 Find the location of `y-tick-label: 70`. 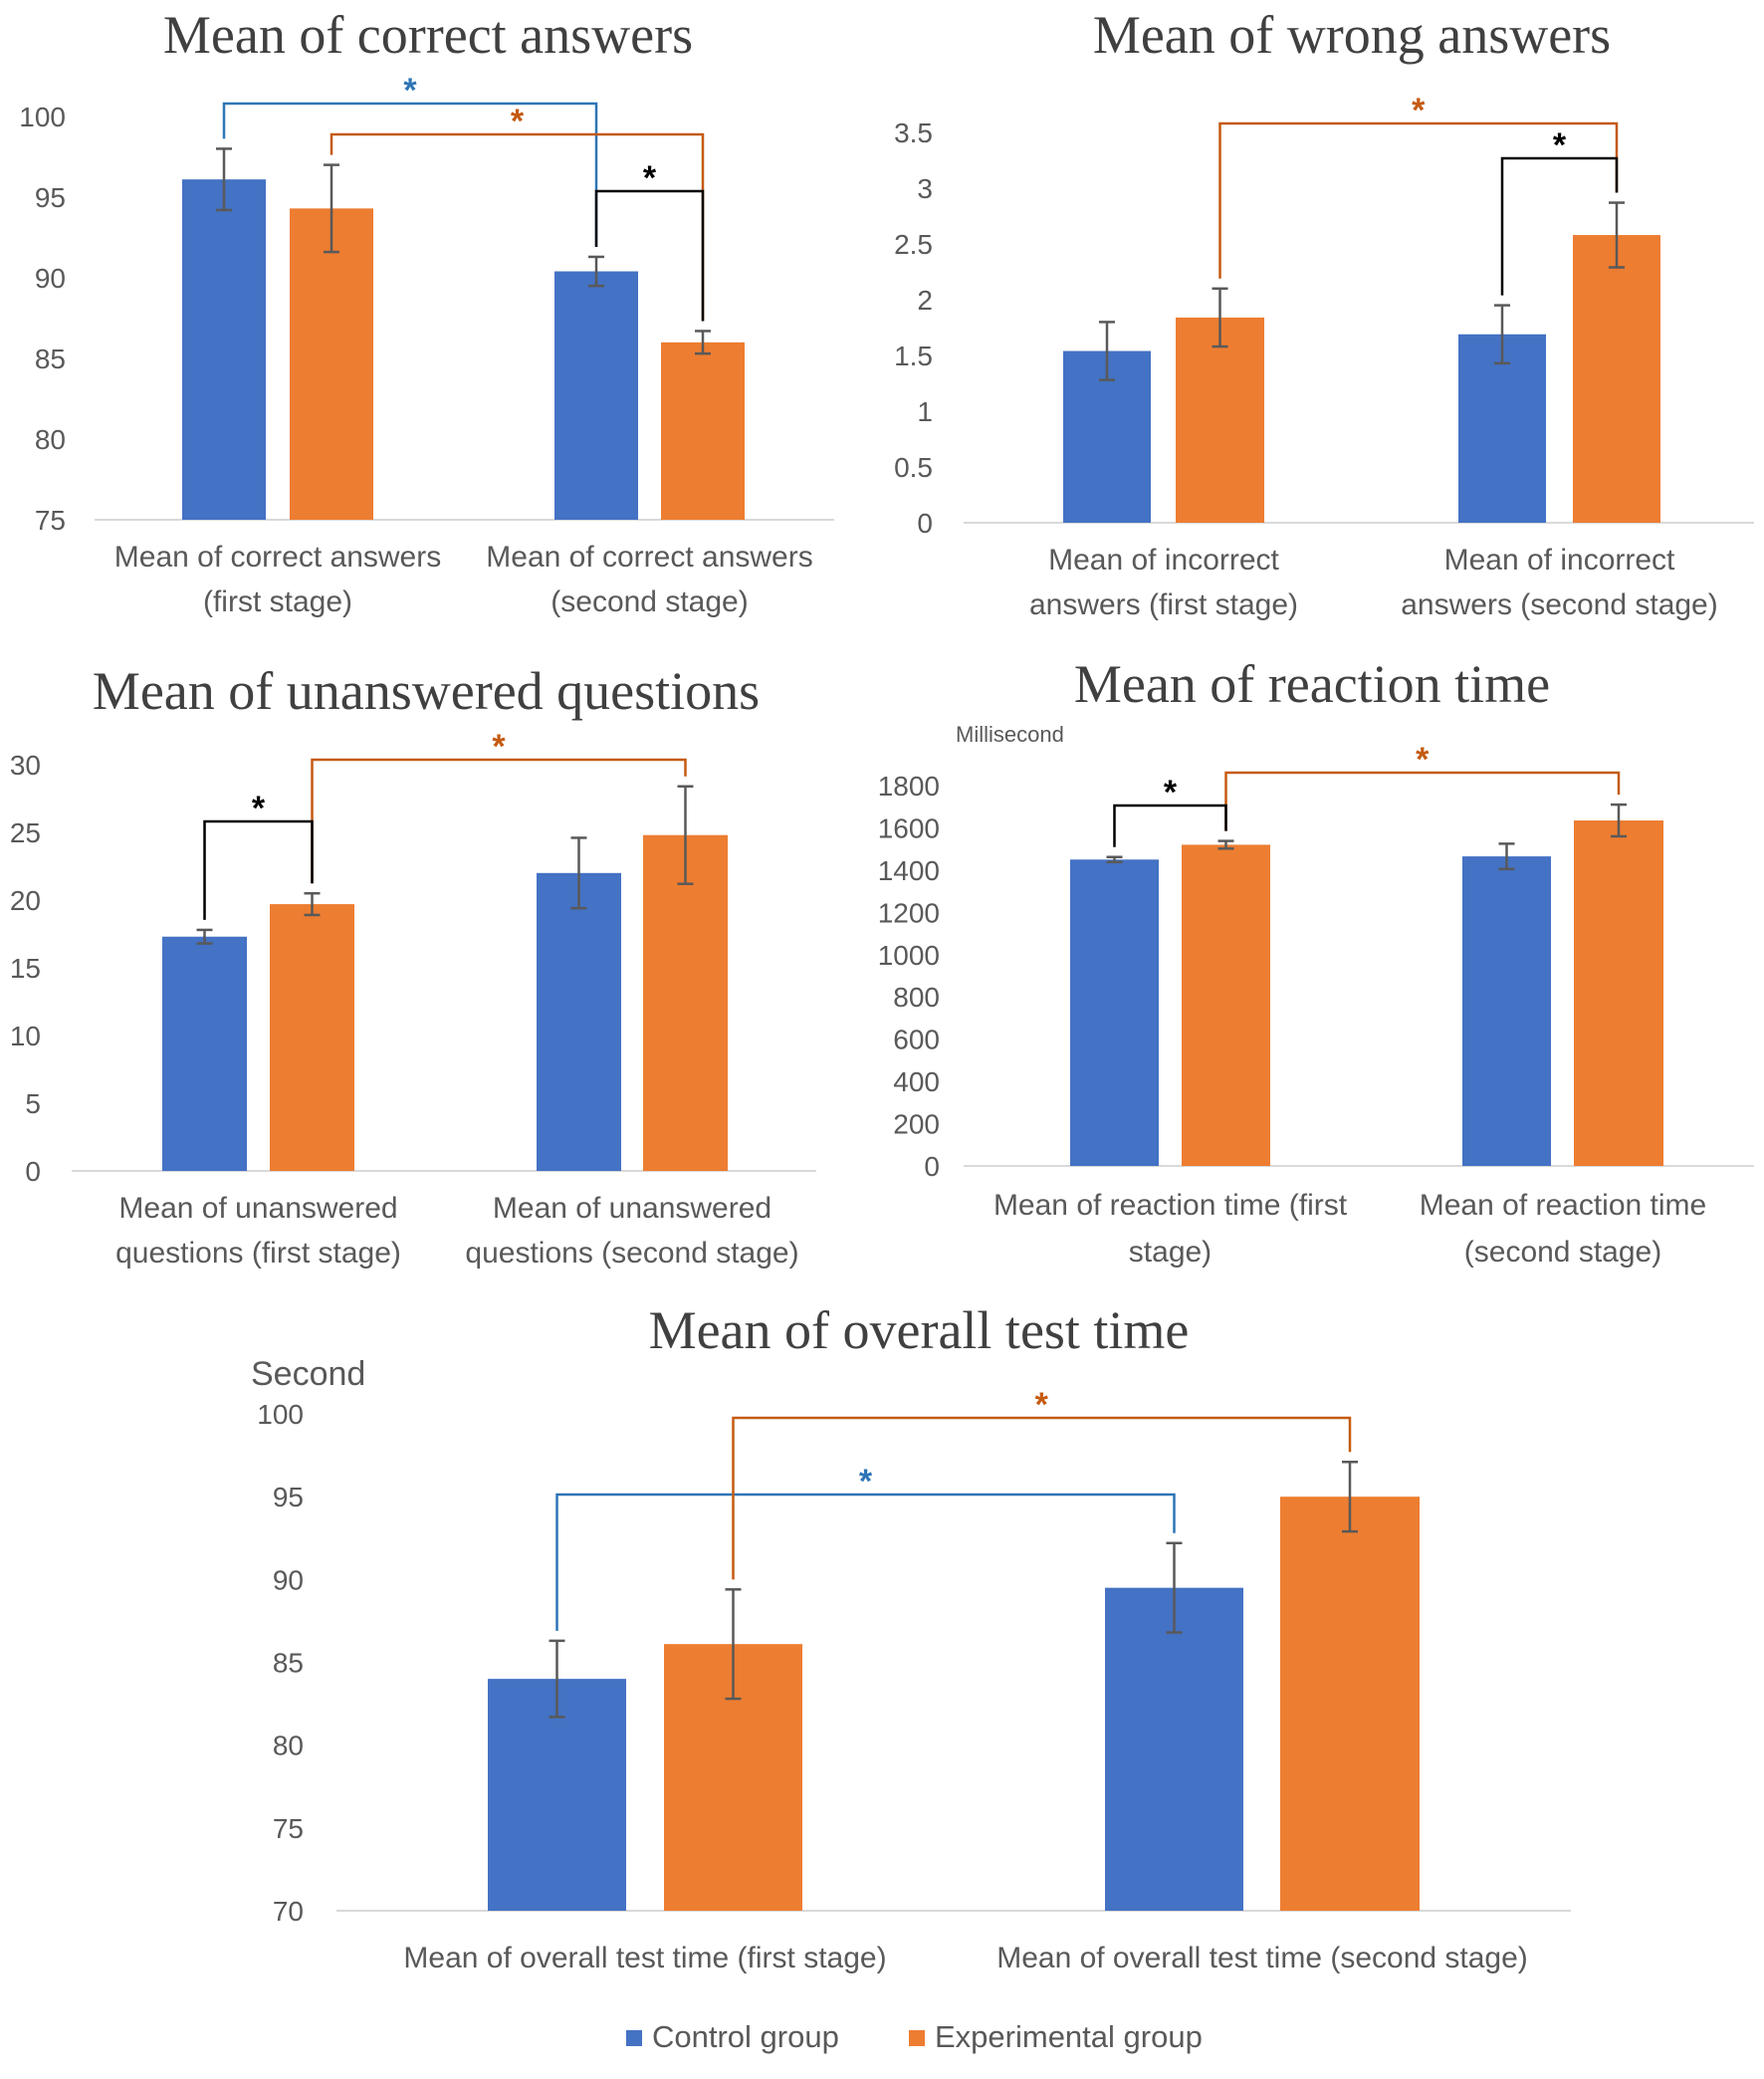

y-tick-label: 70 is located at coordinates (289, 1911).